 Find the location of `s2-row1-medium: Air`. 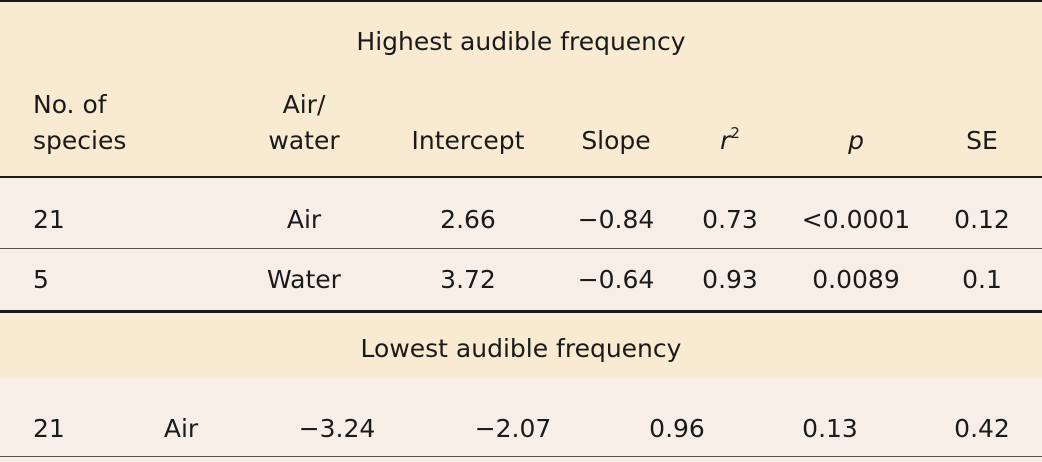

s2-row1-medium: Air is located at coordinates (181, 428).